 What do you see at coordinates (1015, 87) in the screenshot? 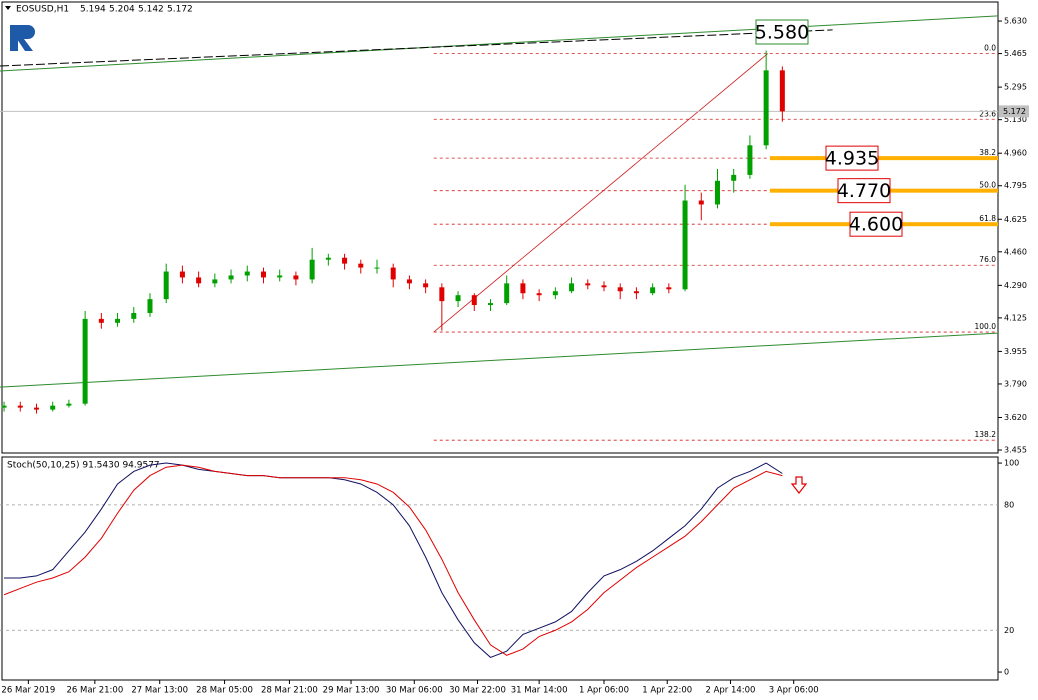
I see `y-tick-label: 5.295` at bounding box center [1015, 87].